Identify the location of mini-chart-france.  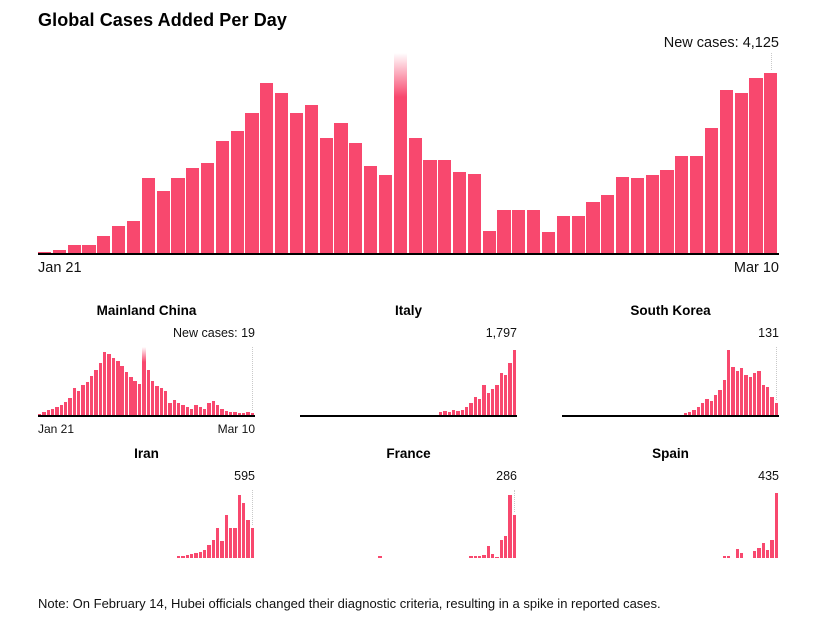
(408, 524).